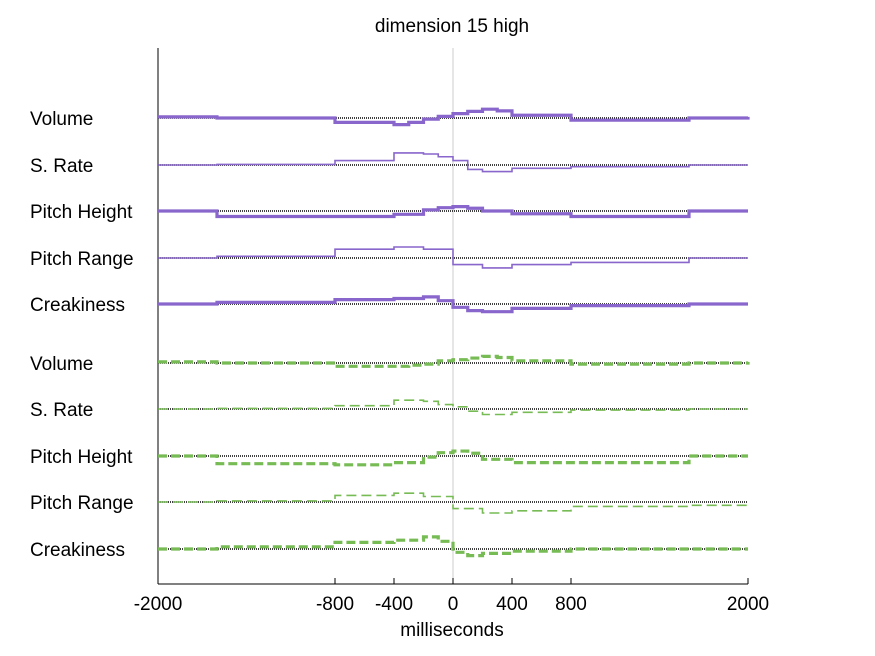 Image resolution: width=875 pixels, height=656 pixels. I want to click on x-tick-label: -400, so click(394, 604).